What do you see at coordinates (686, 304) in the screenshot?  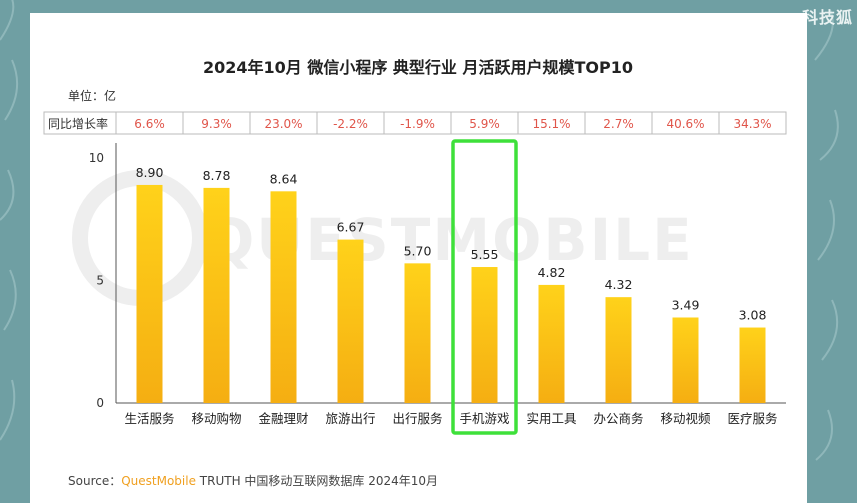 I see `data-label: 3.49` at bounding box center [686, 304].